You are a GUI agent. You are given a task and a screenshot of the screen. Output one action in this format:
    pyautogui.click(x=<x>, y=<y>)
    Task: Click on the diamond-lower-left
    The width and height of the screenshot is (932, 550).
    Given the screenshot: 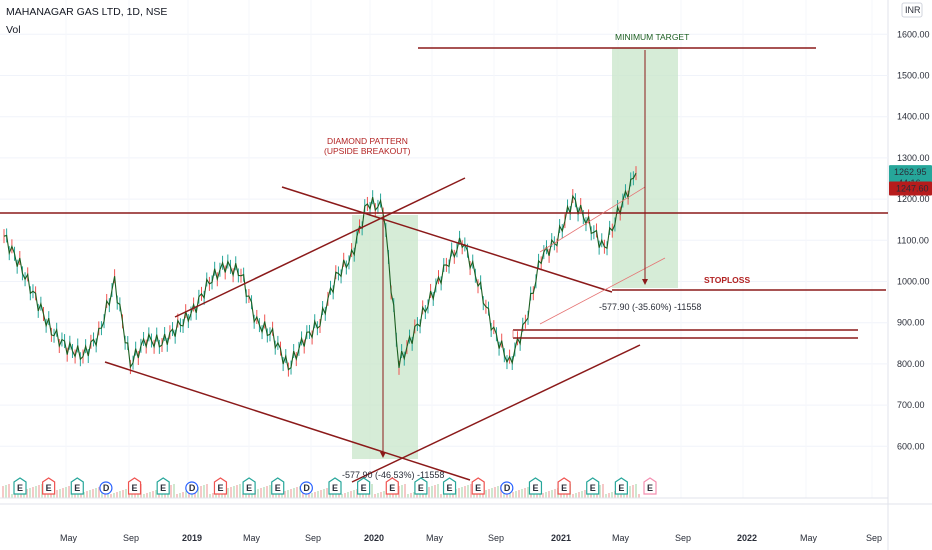 What is the action you would take?
    pyautogui.click(x=287, y=421)
    